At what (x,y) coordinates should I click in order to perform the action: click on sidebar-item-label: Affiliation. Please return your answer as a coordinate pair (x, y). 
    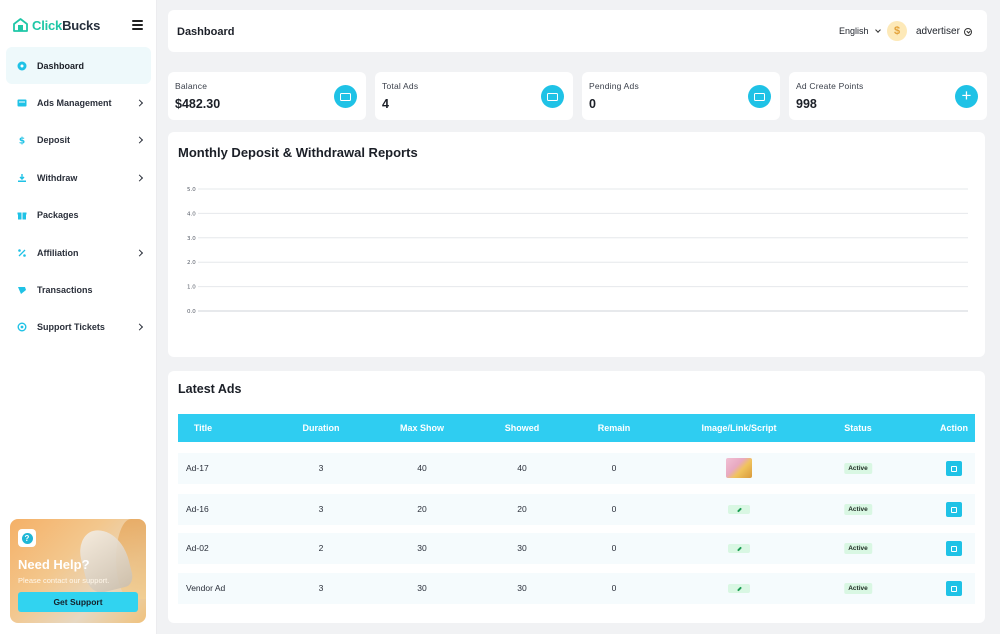
    Looking at the image, I should click on (58, 252).